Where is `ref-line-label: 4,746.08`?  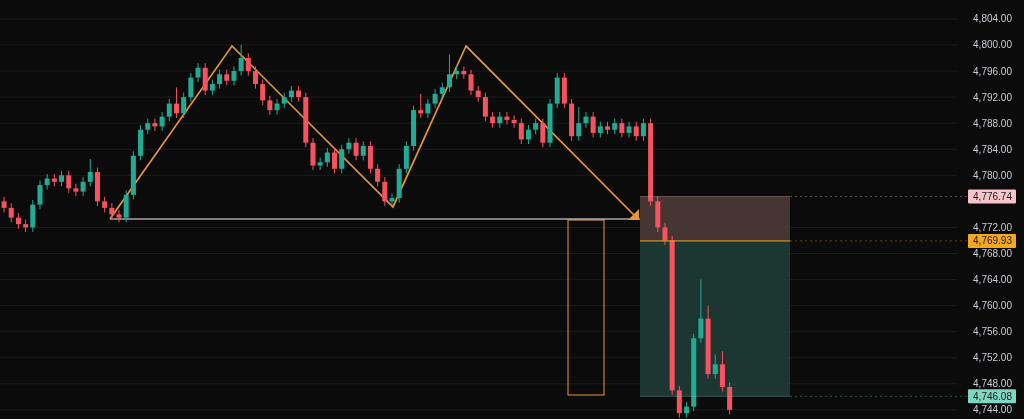
ref-line-label: 4,746.08 is located at coordinates (993, 396).